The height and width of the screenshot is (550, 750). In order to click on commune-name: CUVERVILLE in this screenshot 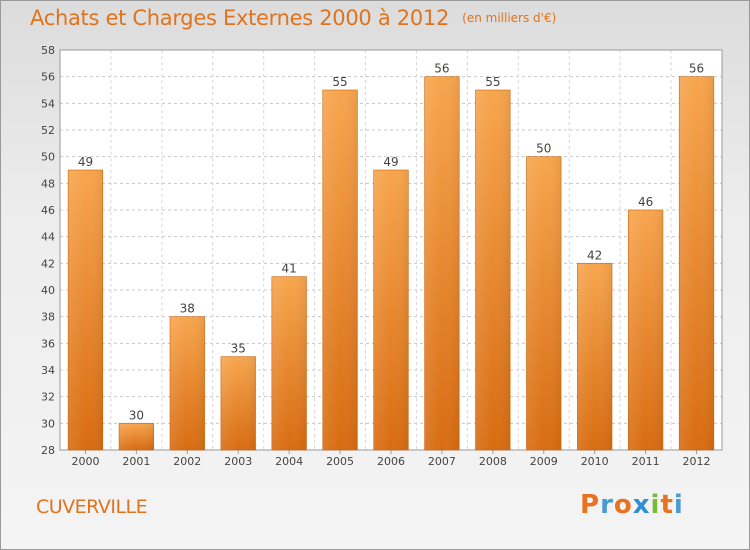, I will do `click(92, 507)`.